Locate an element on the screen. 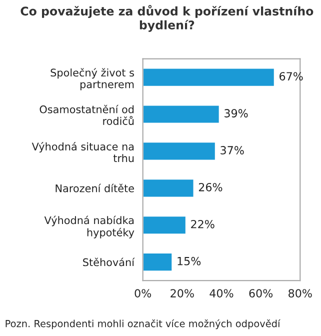  y-tick-label: Narození dítěte is located at coordinates (95, 188).